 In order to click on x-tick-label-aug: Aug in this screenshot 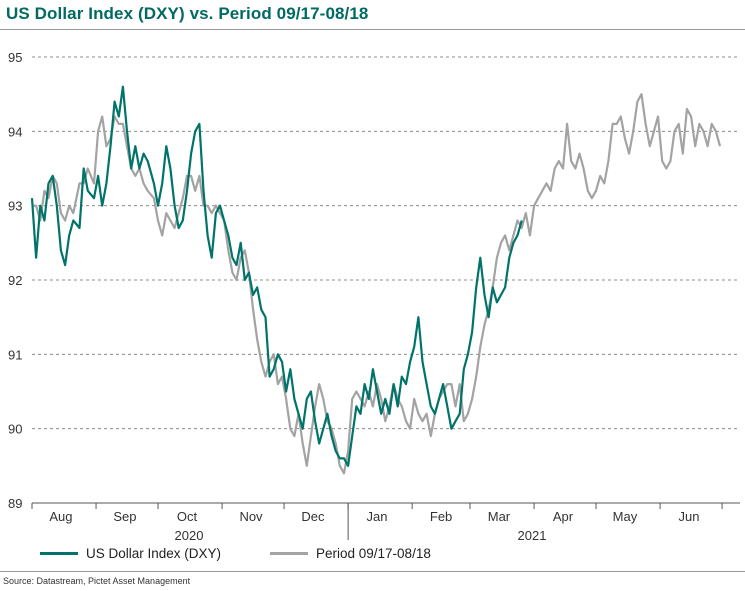, I will do `click(60, 516)`.